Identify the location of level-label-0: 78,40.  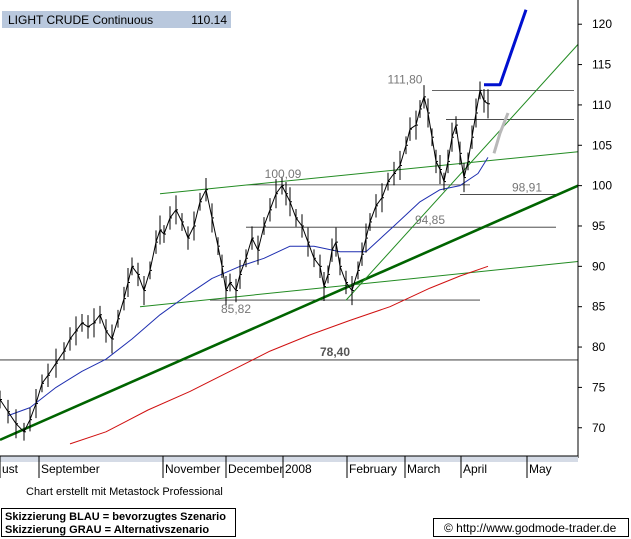
(335, 352).